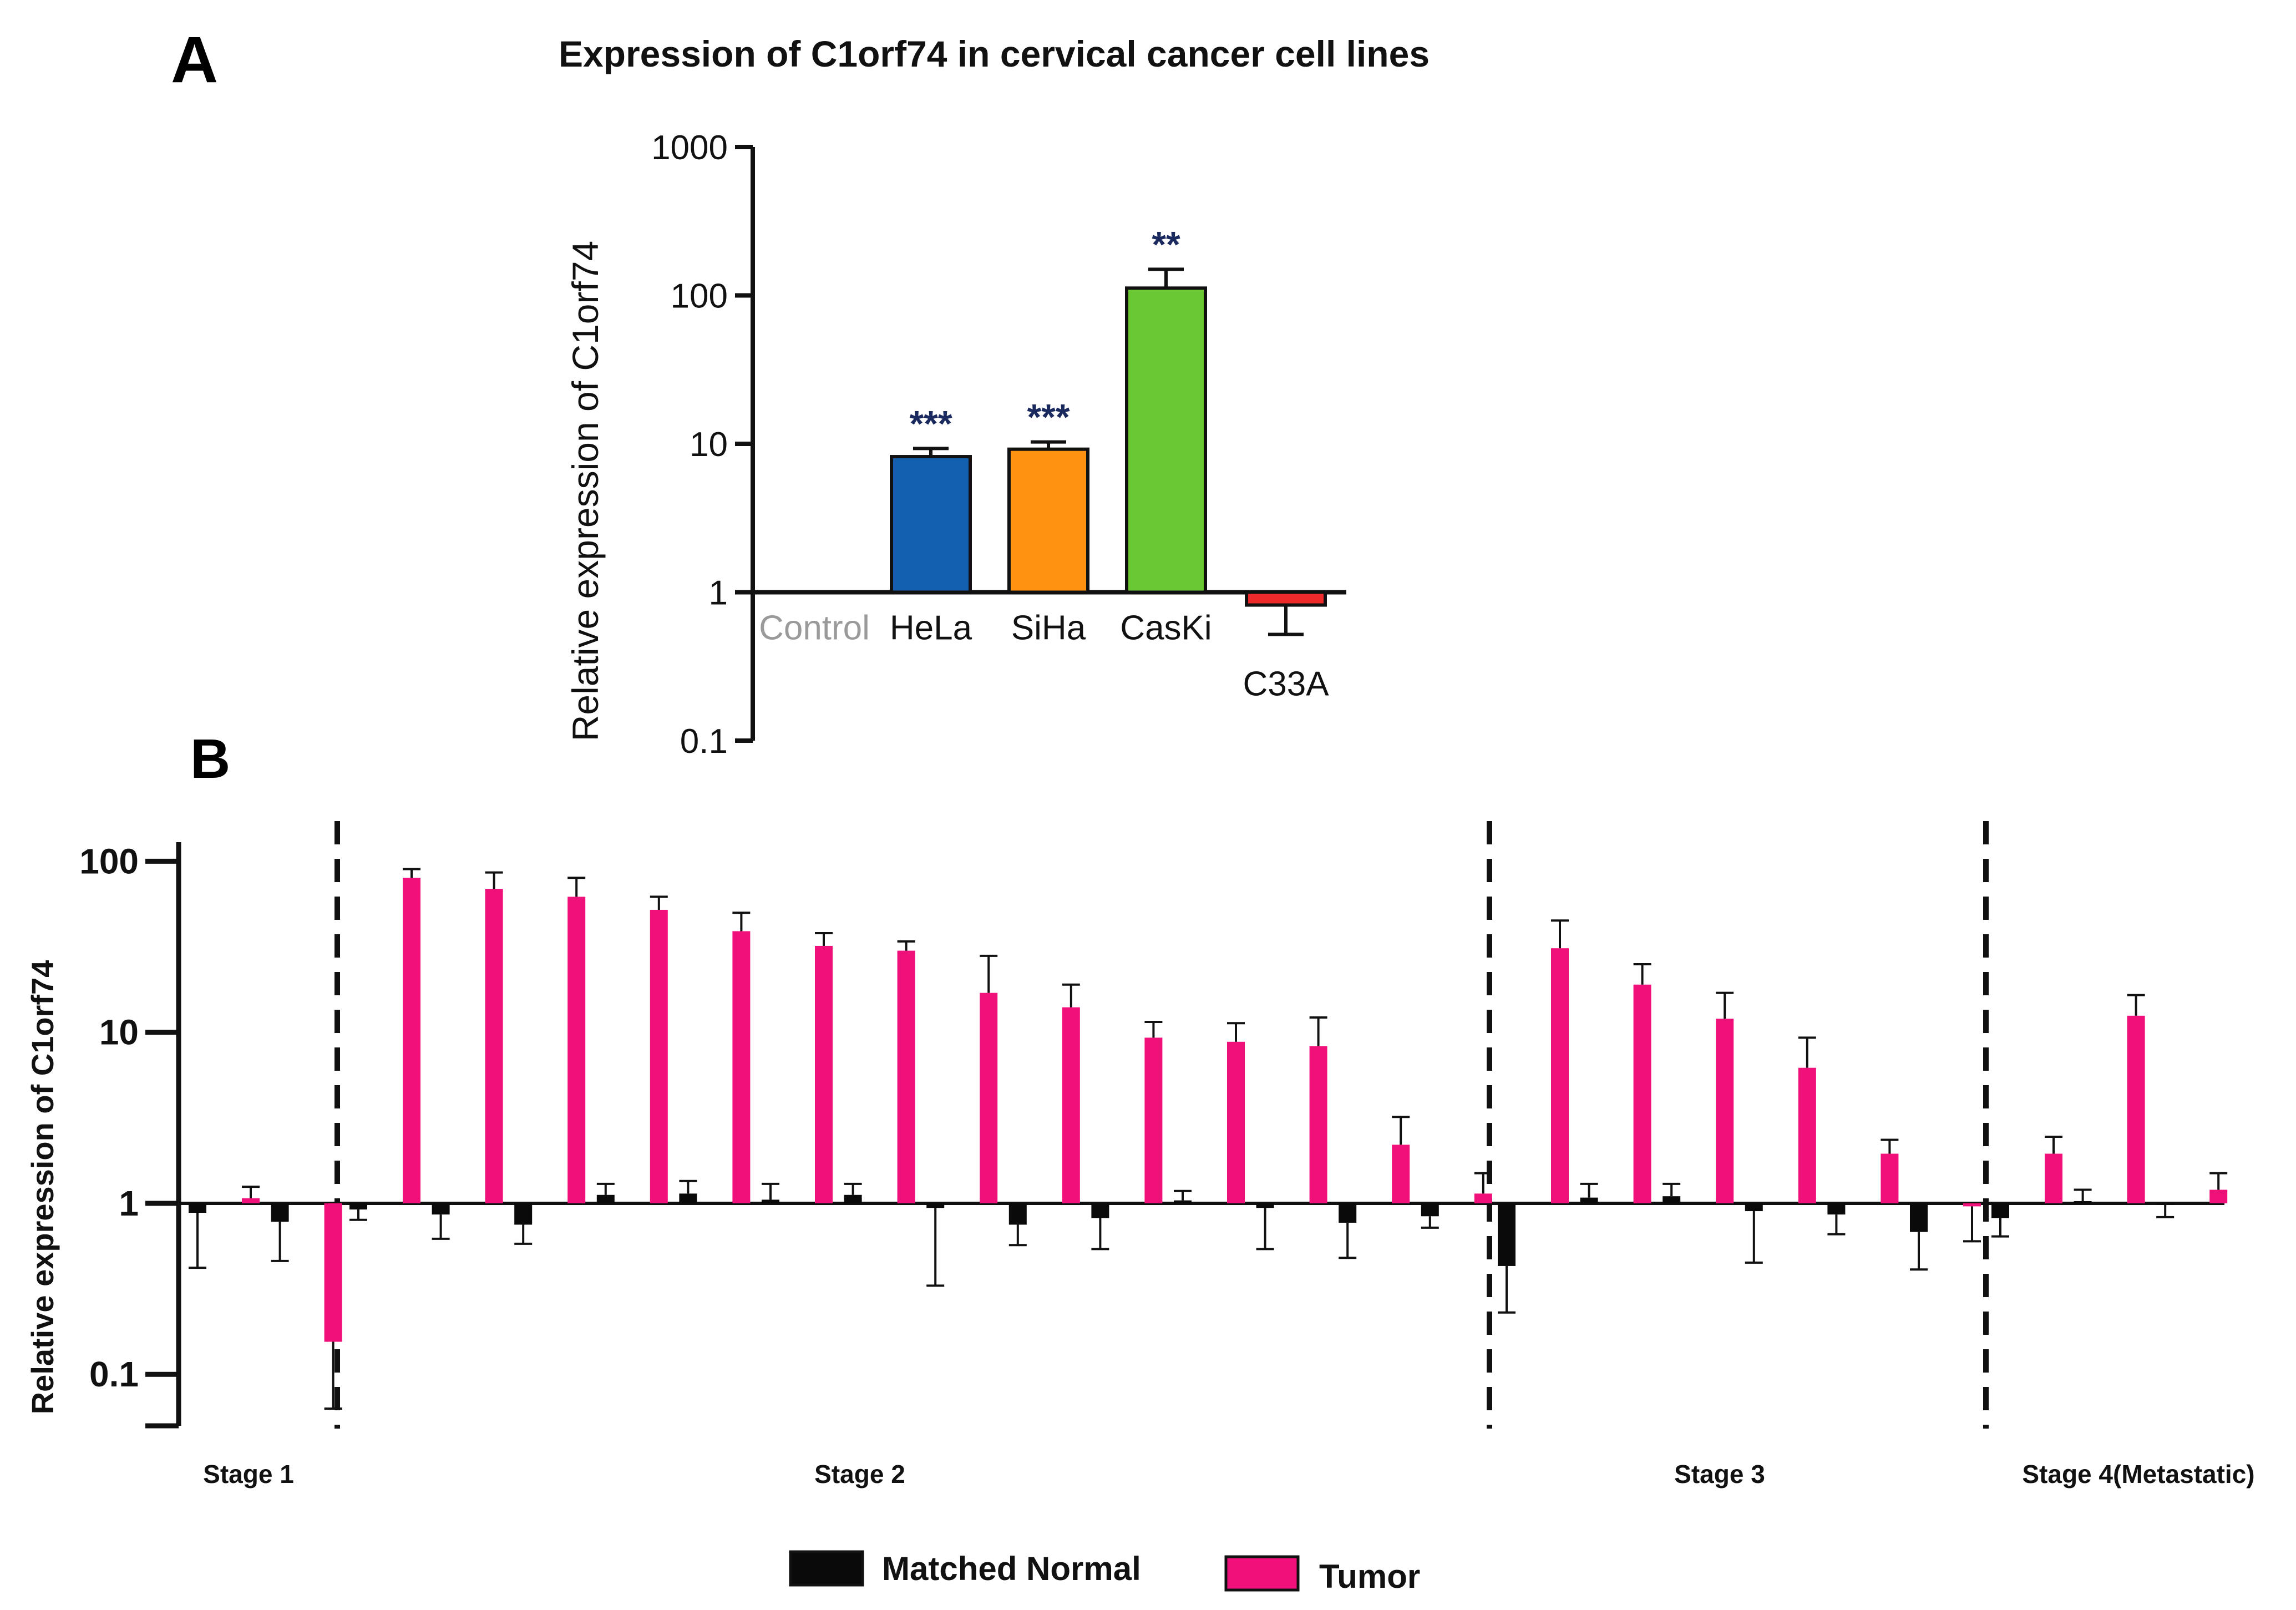 Image resolution: width=2296 pixels, height=1610 pixels. Describe the element at coordinates (709, 445) in the screenshot. I see `panel-a-y-tick-label: 10` at that location.